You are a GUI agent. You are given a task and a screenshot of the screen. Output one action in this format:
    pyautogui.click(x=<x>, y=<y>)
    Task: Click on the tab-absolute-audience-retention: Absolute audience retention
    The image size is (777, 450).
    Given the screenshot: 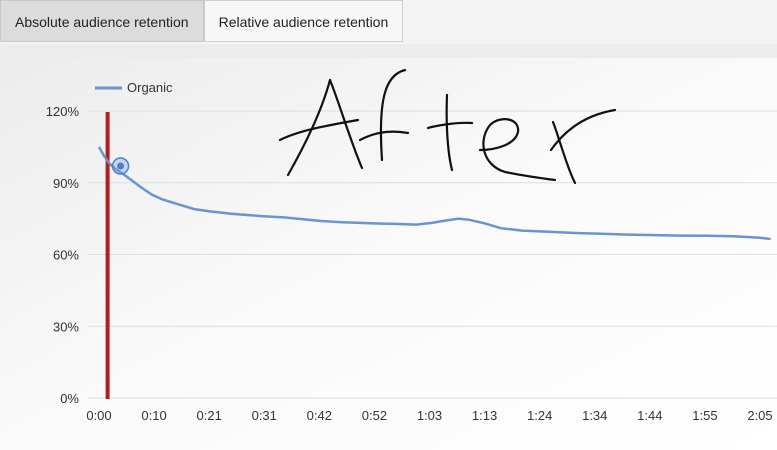 What is the action you would take?
    pyautogui.click(x=102, y=21)
    